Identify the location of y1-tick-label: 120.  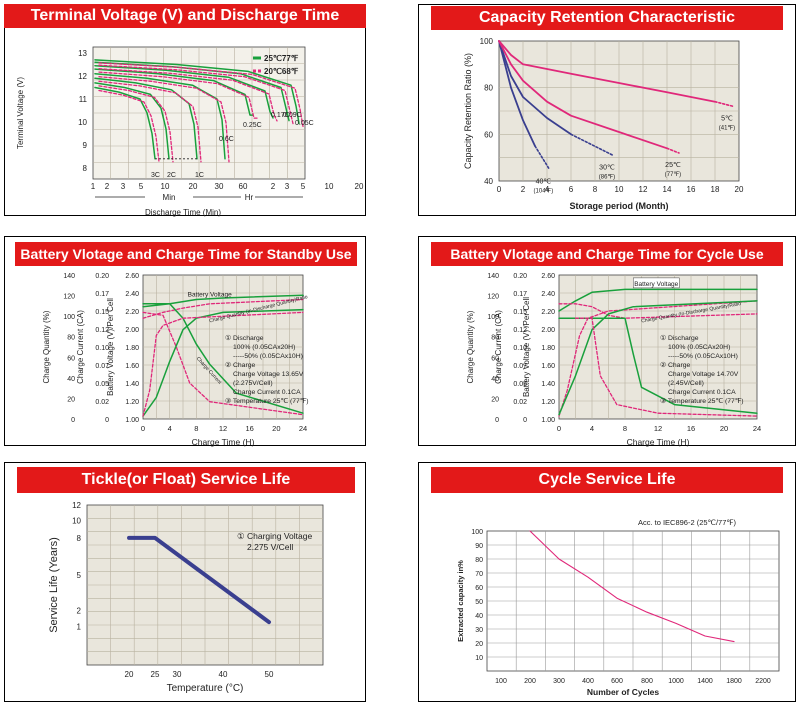
(69, 297).